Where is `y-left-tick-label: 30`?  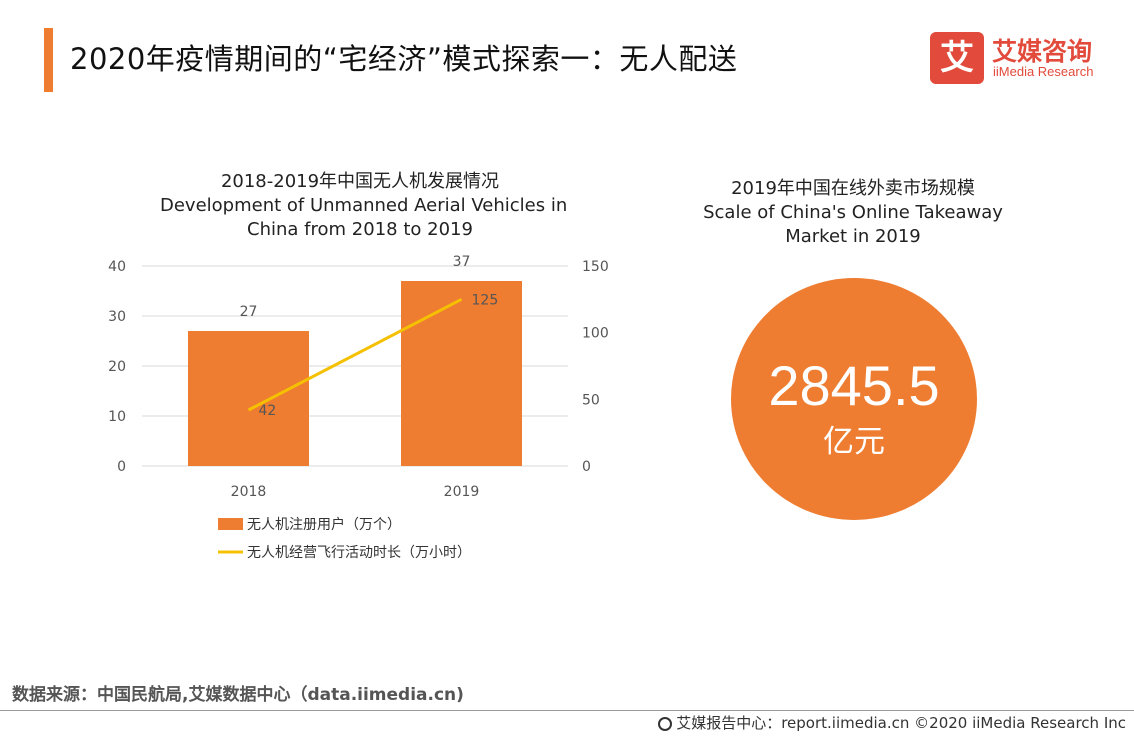
y-left-tick-label: 30 is located at coordinates (117, 317).